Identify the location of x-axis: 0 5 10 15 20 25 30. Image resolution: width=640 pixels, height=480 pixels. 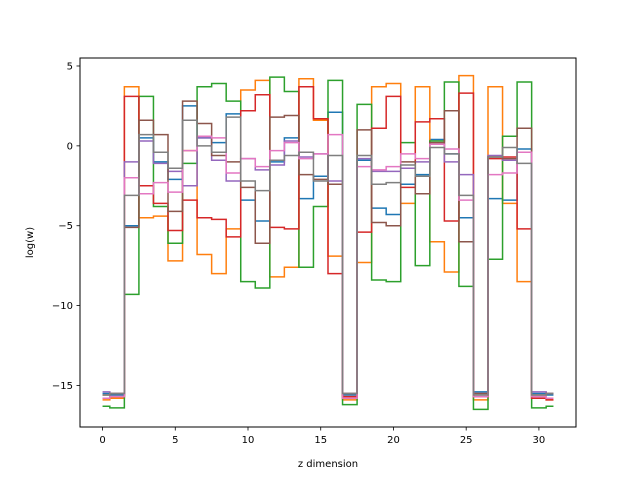
(322, 436).